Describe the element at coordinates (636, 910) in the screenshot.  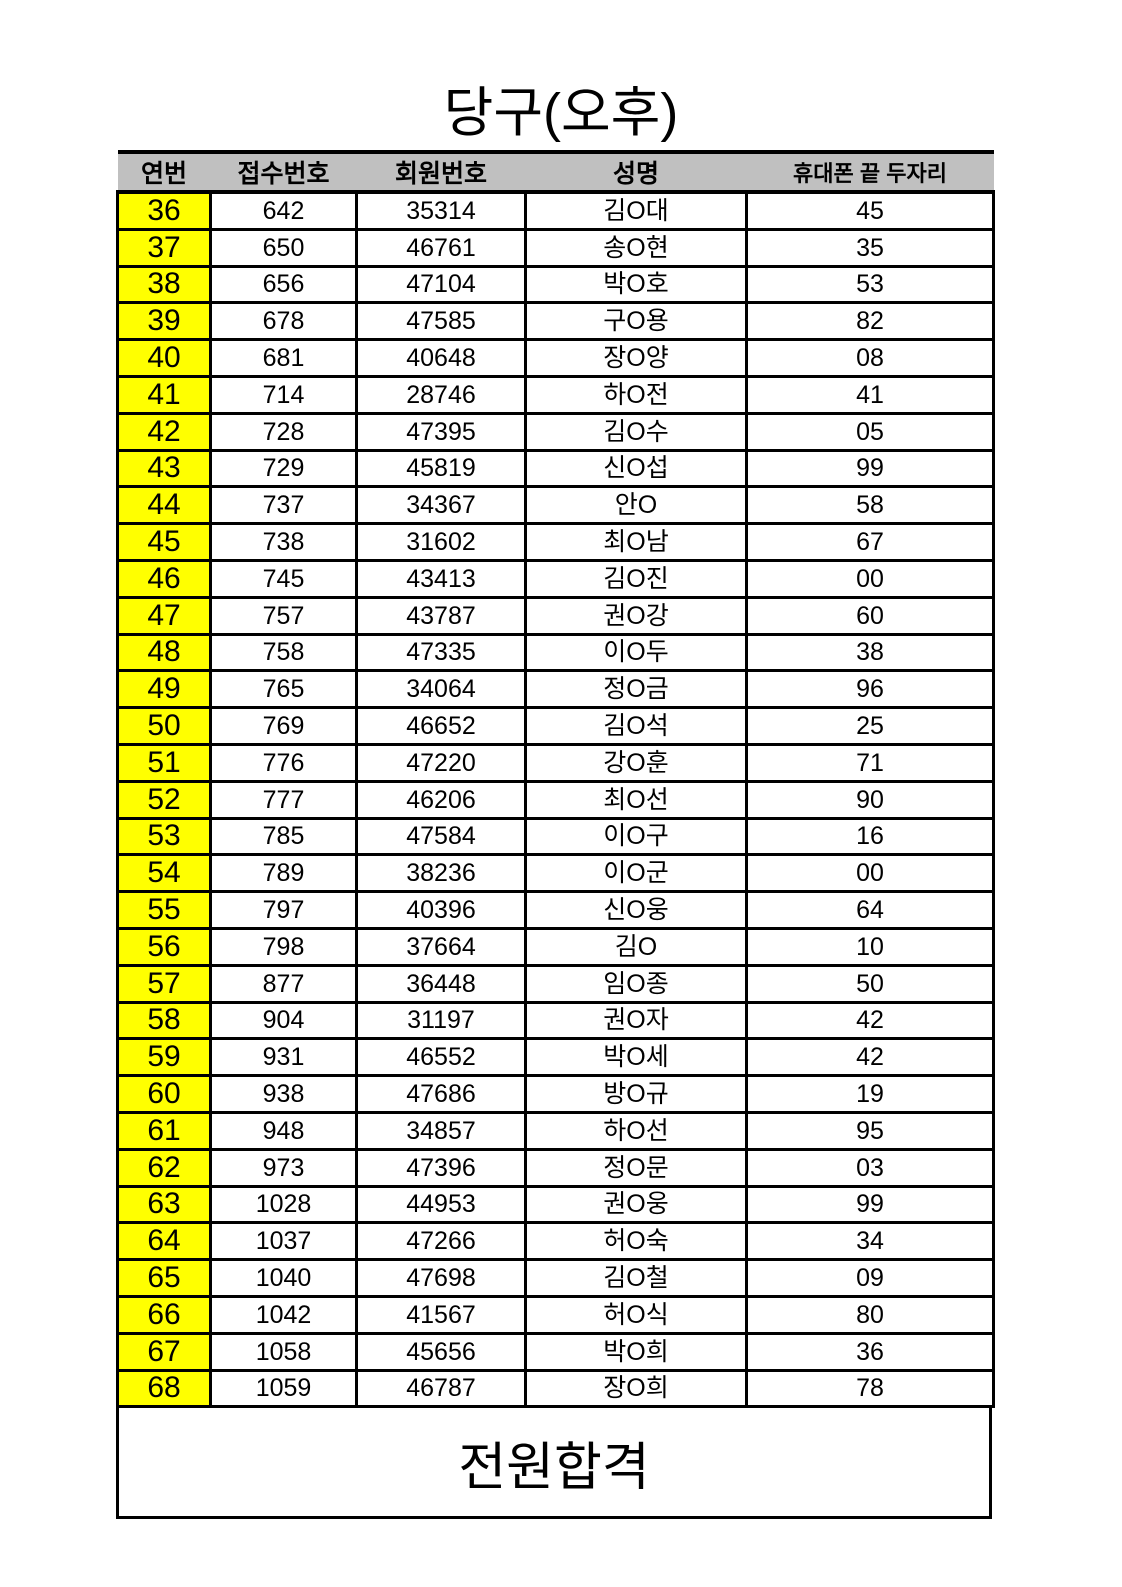
I see `member-name: 신O웅` at that location.